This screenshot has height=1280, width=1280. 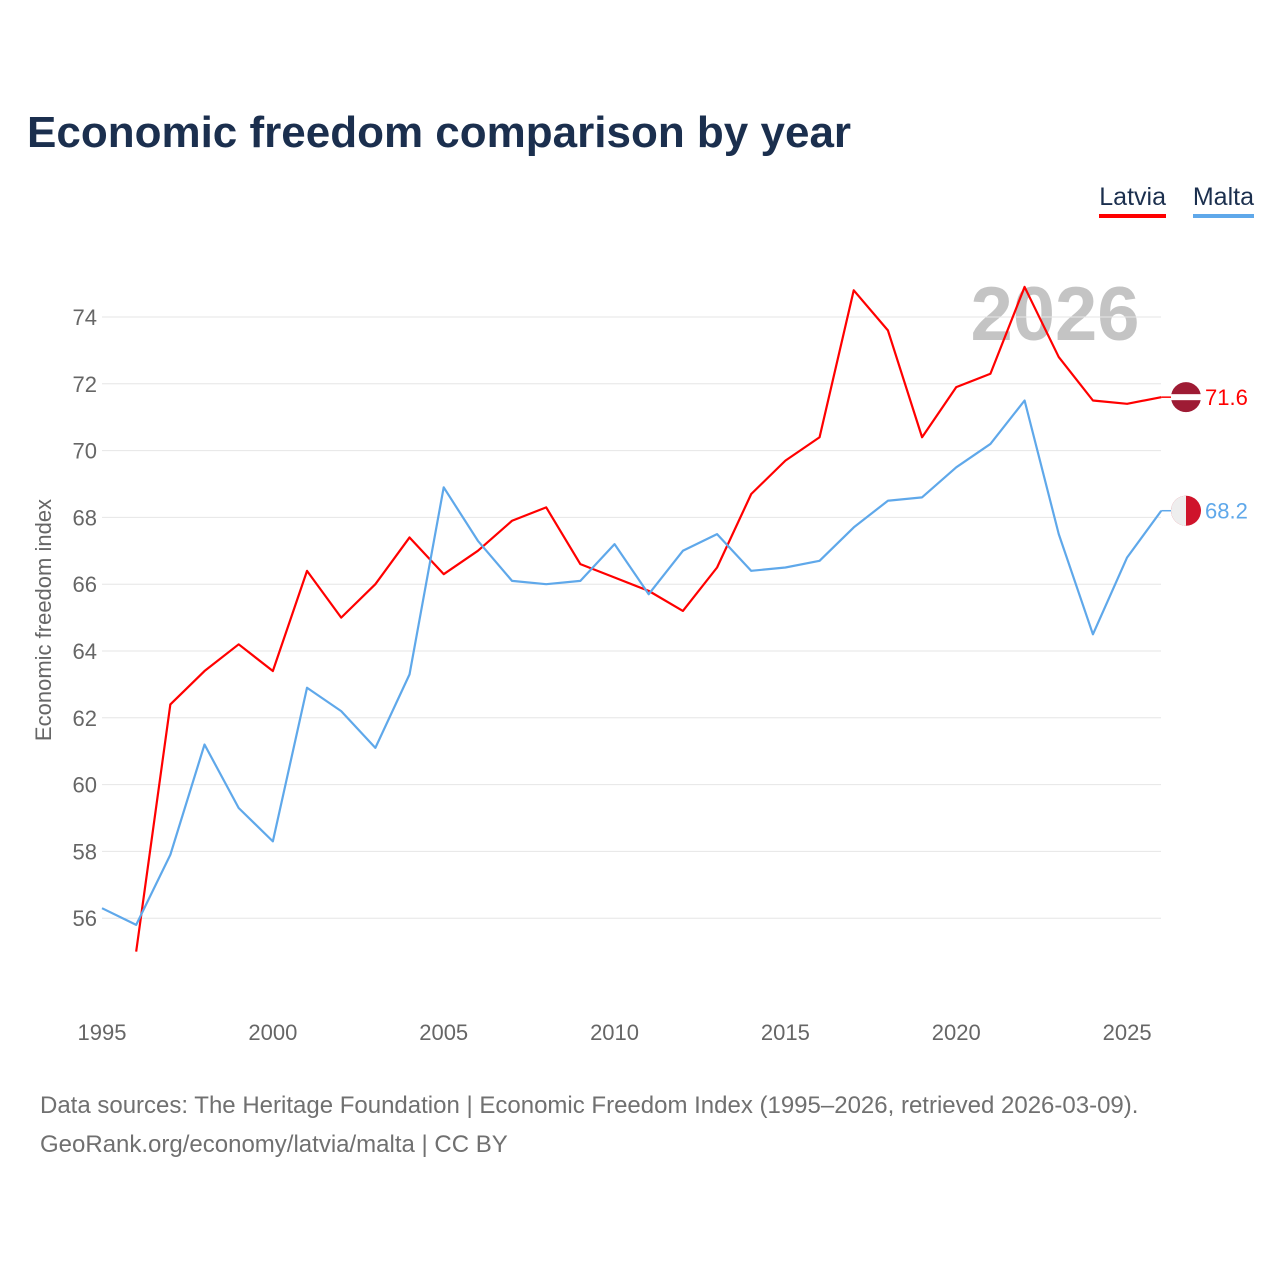 What do you see at coordinates (43, 620) in the screenshot?
I see `y-axis-label: Economic freedom index` at bounding box center [43, 620].